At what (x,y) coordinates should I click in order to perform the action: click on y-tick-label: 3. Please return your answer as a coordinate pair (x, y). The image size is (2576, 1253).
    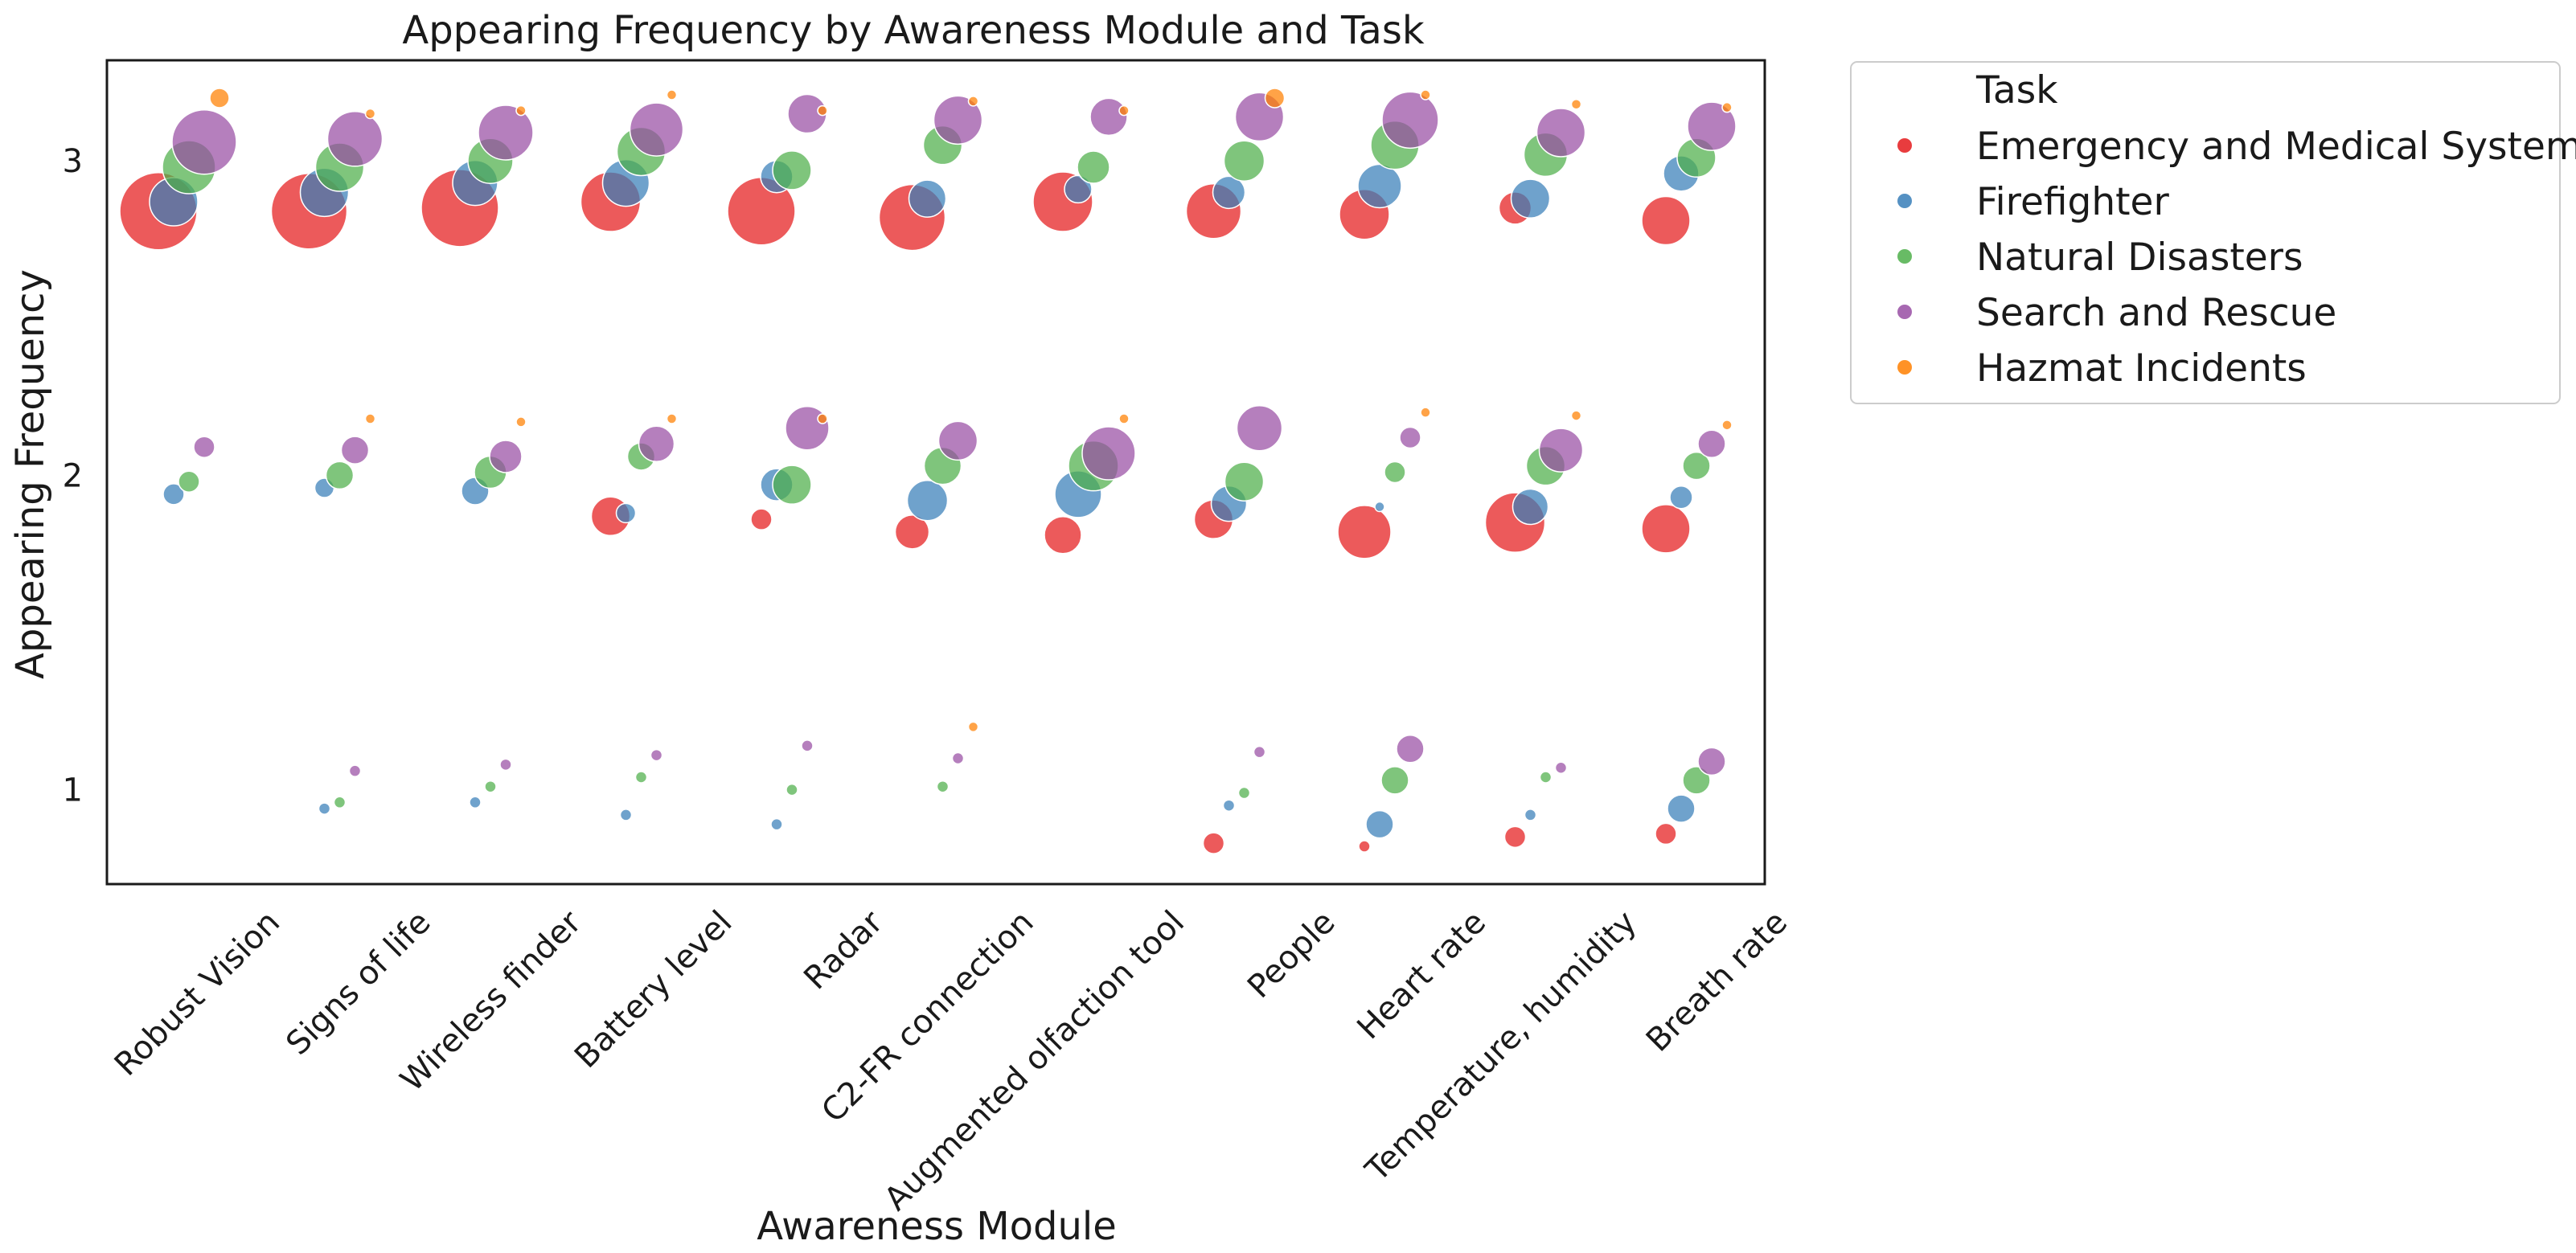
    Looking at the image, I should click on (73, 161).